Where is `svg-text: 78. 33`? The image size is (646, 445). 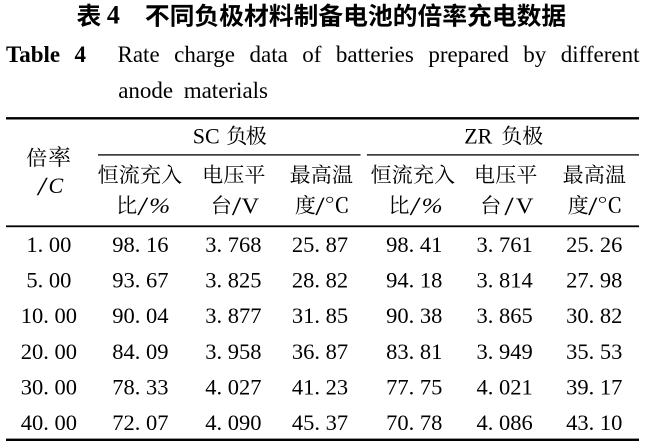 svg-text: 78. 33 is located at coordinates (140, 386).